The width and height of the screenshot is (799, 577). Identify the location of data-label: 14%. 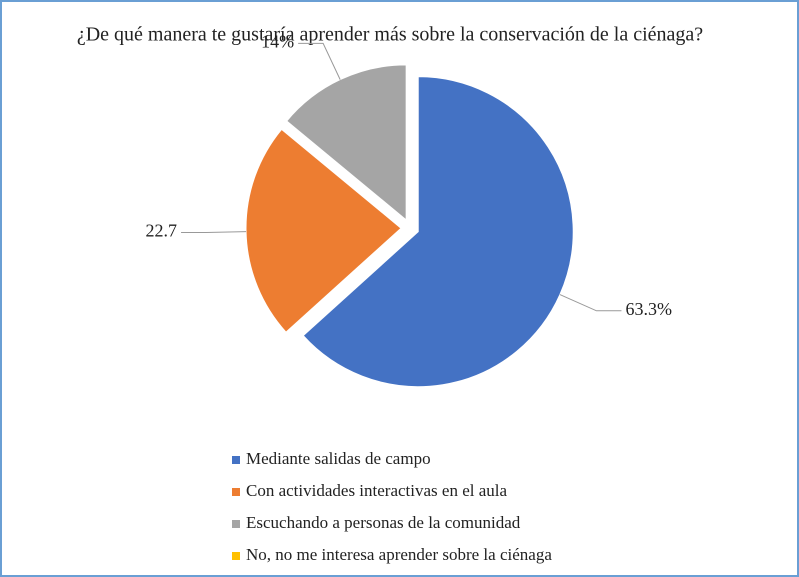
(277, 42).